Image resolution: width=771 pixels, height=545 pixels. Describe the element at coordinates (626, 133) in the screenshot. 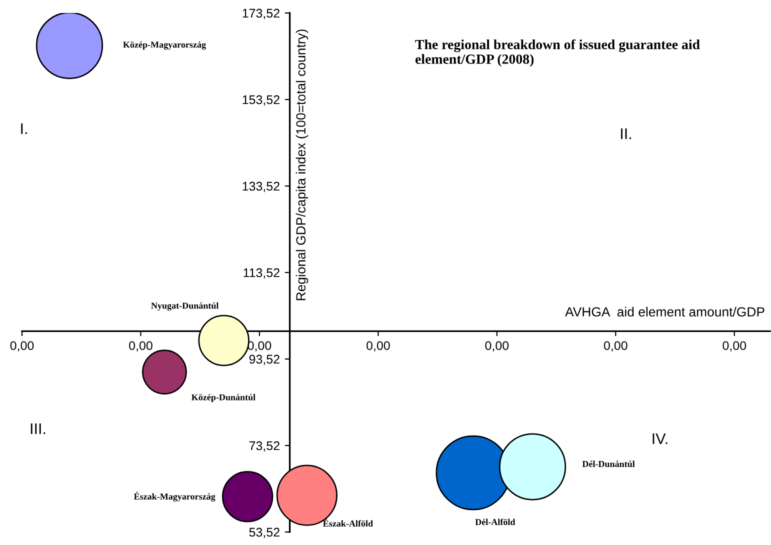

I see `annotation: II.` at that location.